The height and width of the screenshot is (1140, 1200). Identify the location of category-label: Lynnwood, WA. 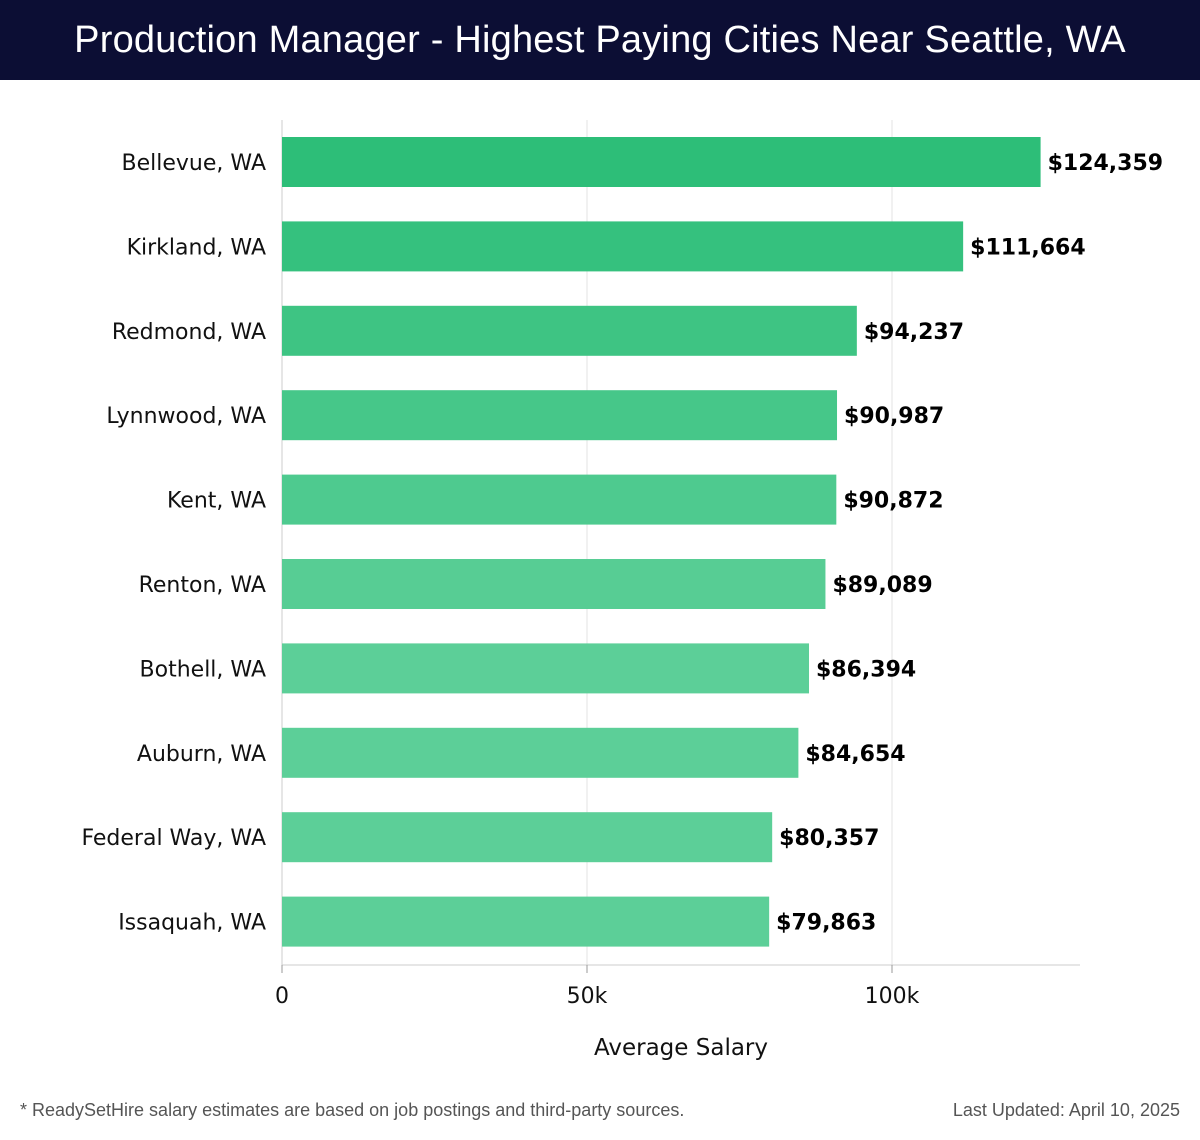
(186, 416).